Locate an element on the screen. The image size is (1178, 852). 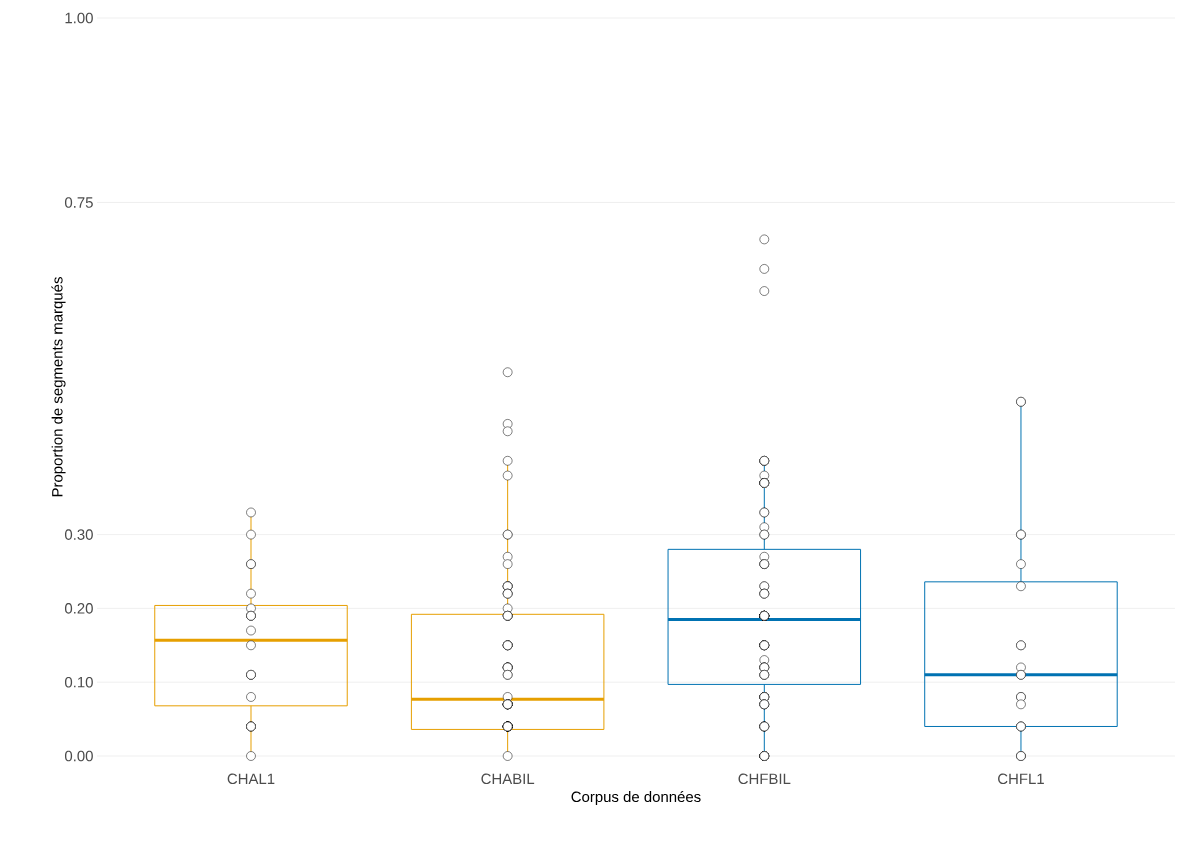
y-axis-title: Proportion de segments marqués is located at coordinates (58, 387).